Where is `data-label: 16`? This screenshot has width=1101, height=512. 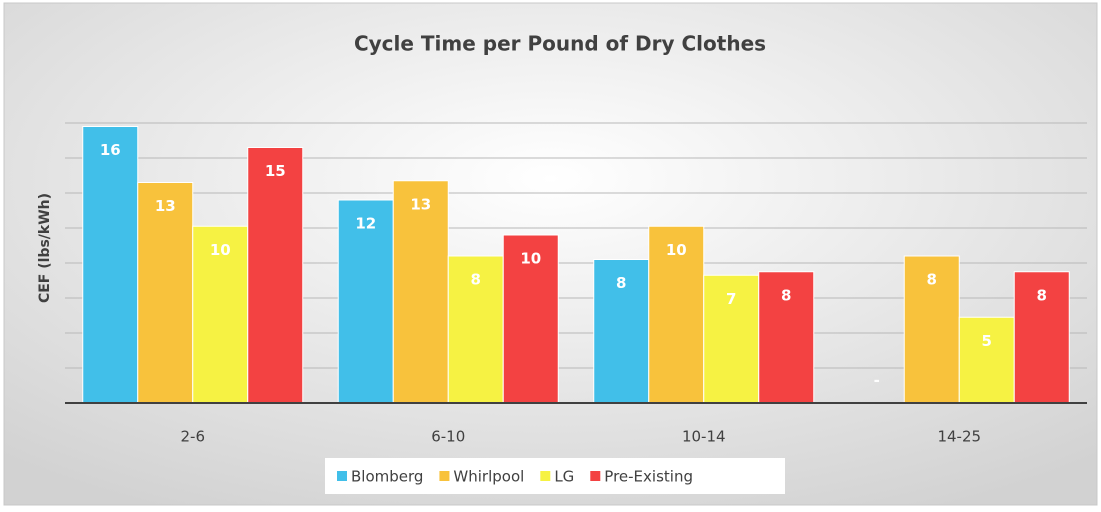
data-label: 16 is located at coordinates (110, 150).